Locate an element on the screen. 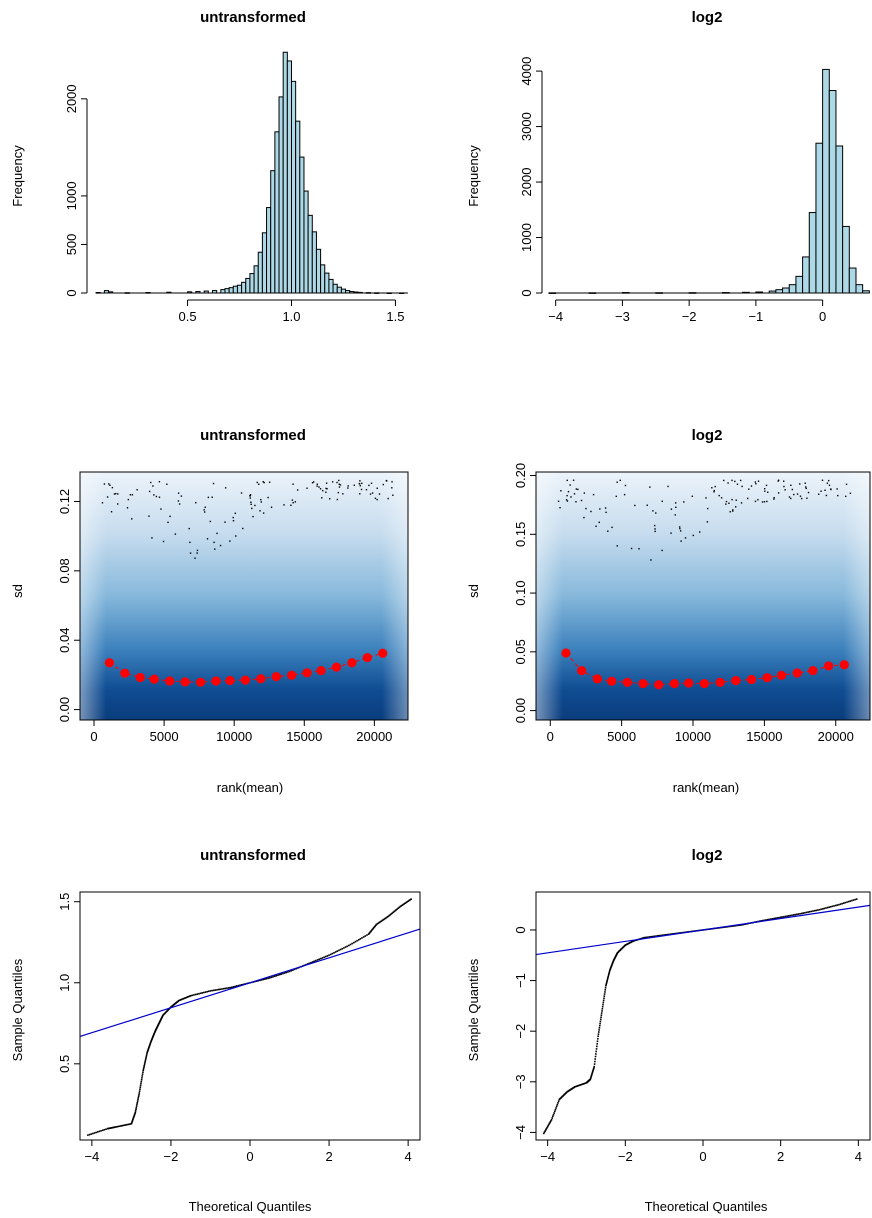 The image size is (872, 1218). x-tick-label: −4 is located at coordinates (555, 316).